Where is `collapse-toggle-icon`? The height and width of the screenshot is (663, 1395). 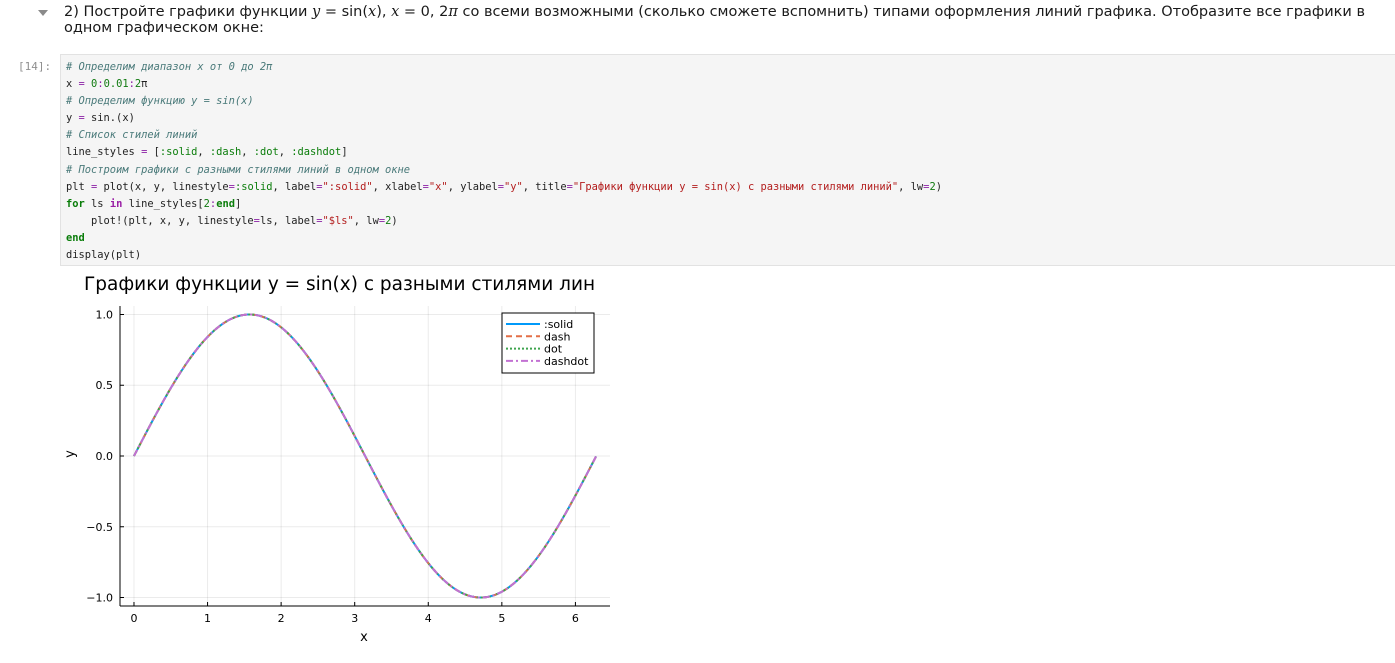 collapse-toggle-icon is located at coordinates (43, 13).